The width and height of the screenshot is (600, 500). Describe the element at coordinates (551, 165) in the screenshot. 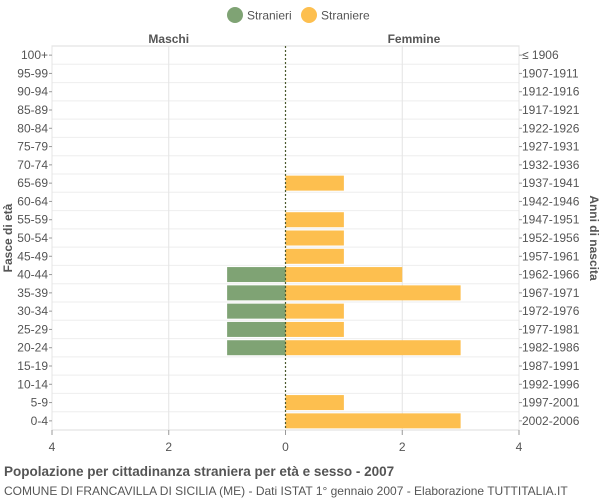

I see `birth-year-label: 1932-1936` at that location.